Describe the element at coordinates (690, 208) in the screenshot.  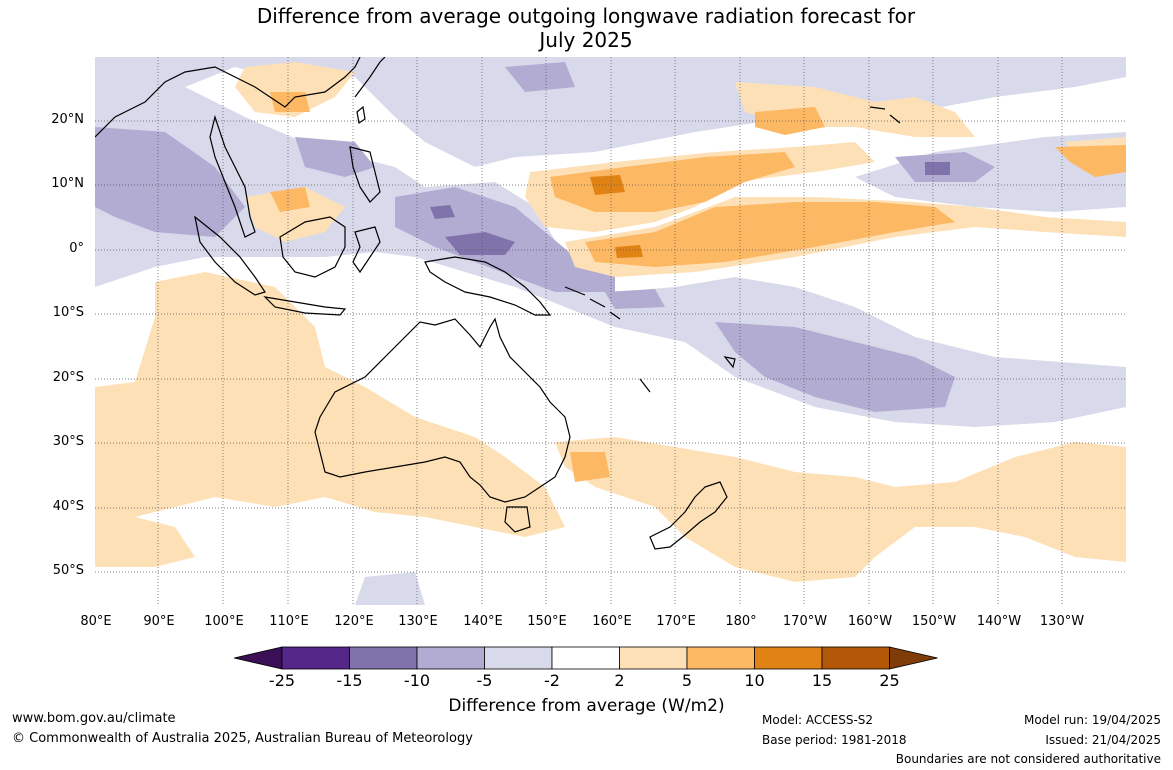
I see `anomaly-shading-dark-purple` at that location.